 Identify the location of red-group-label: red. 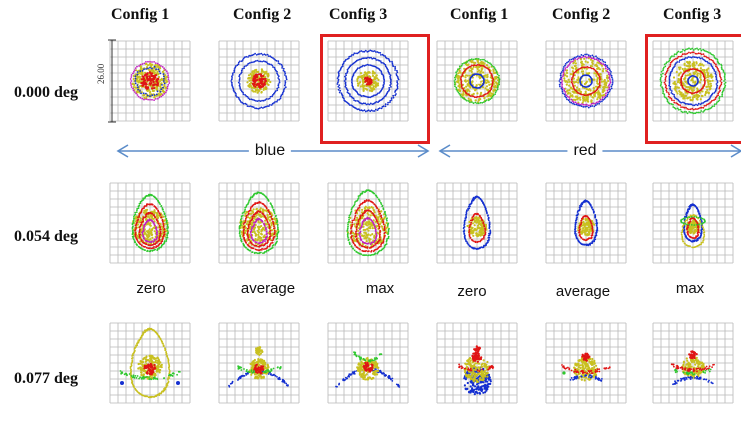
(585, 151).